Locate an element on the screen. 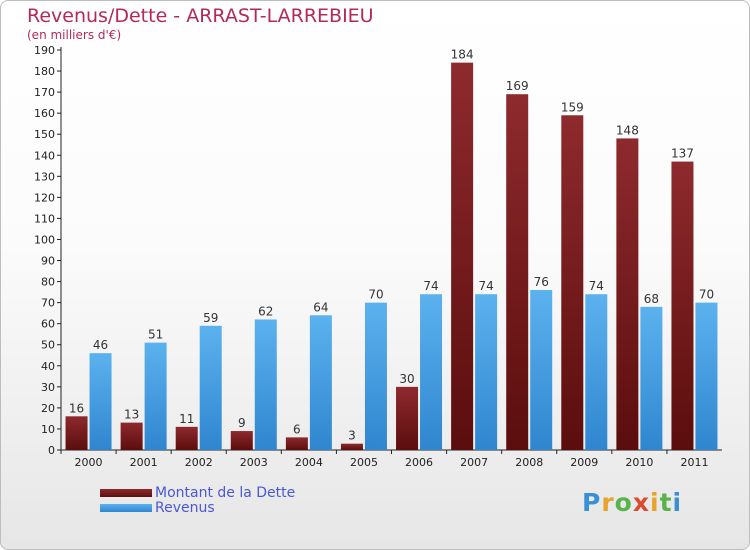 The height and width of the screenshot is (550, 750). y-tick-label: 0 is located at coordinates (51, 450).